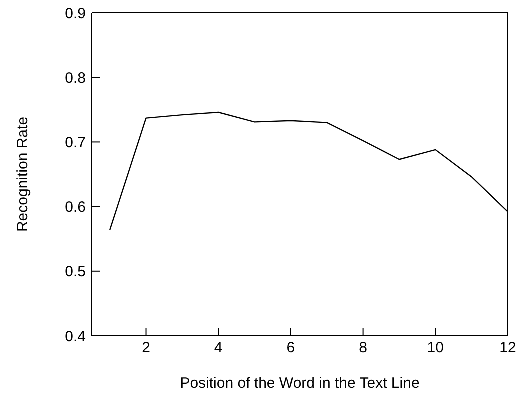 The height and width of the screenshot is (402, 519). I want to click on x-tick-label: 8, so click(363, 348).